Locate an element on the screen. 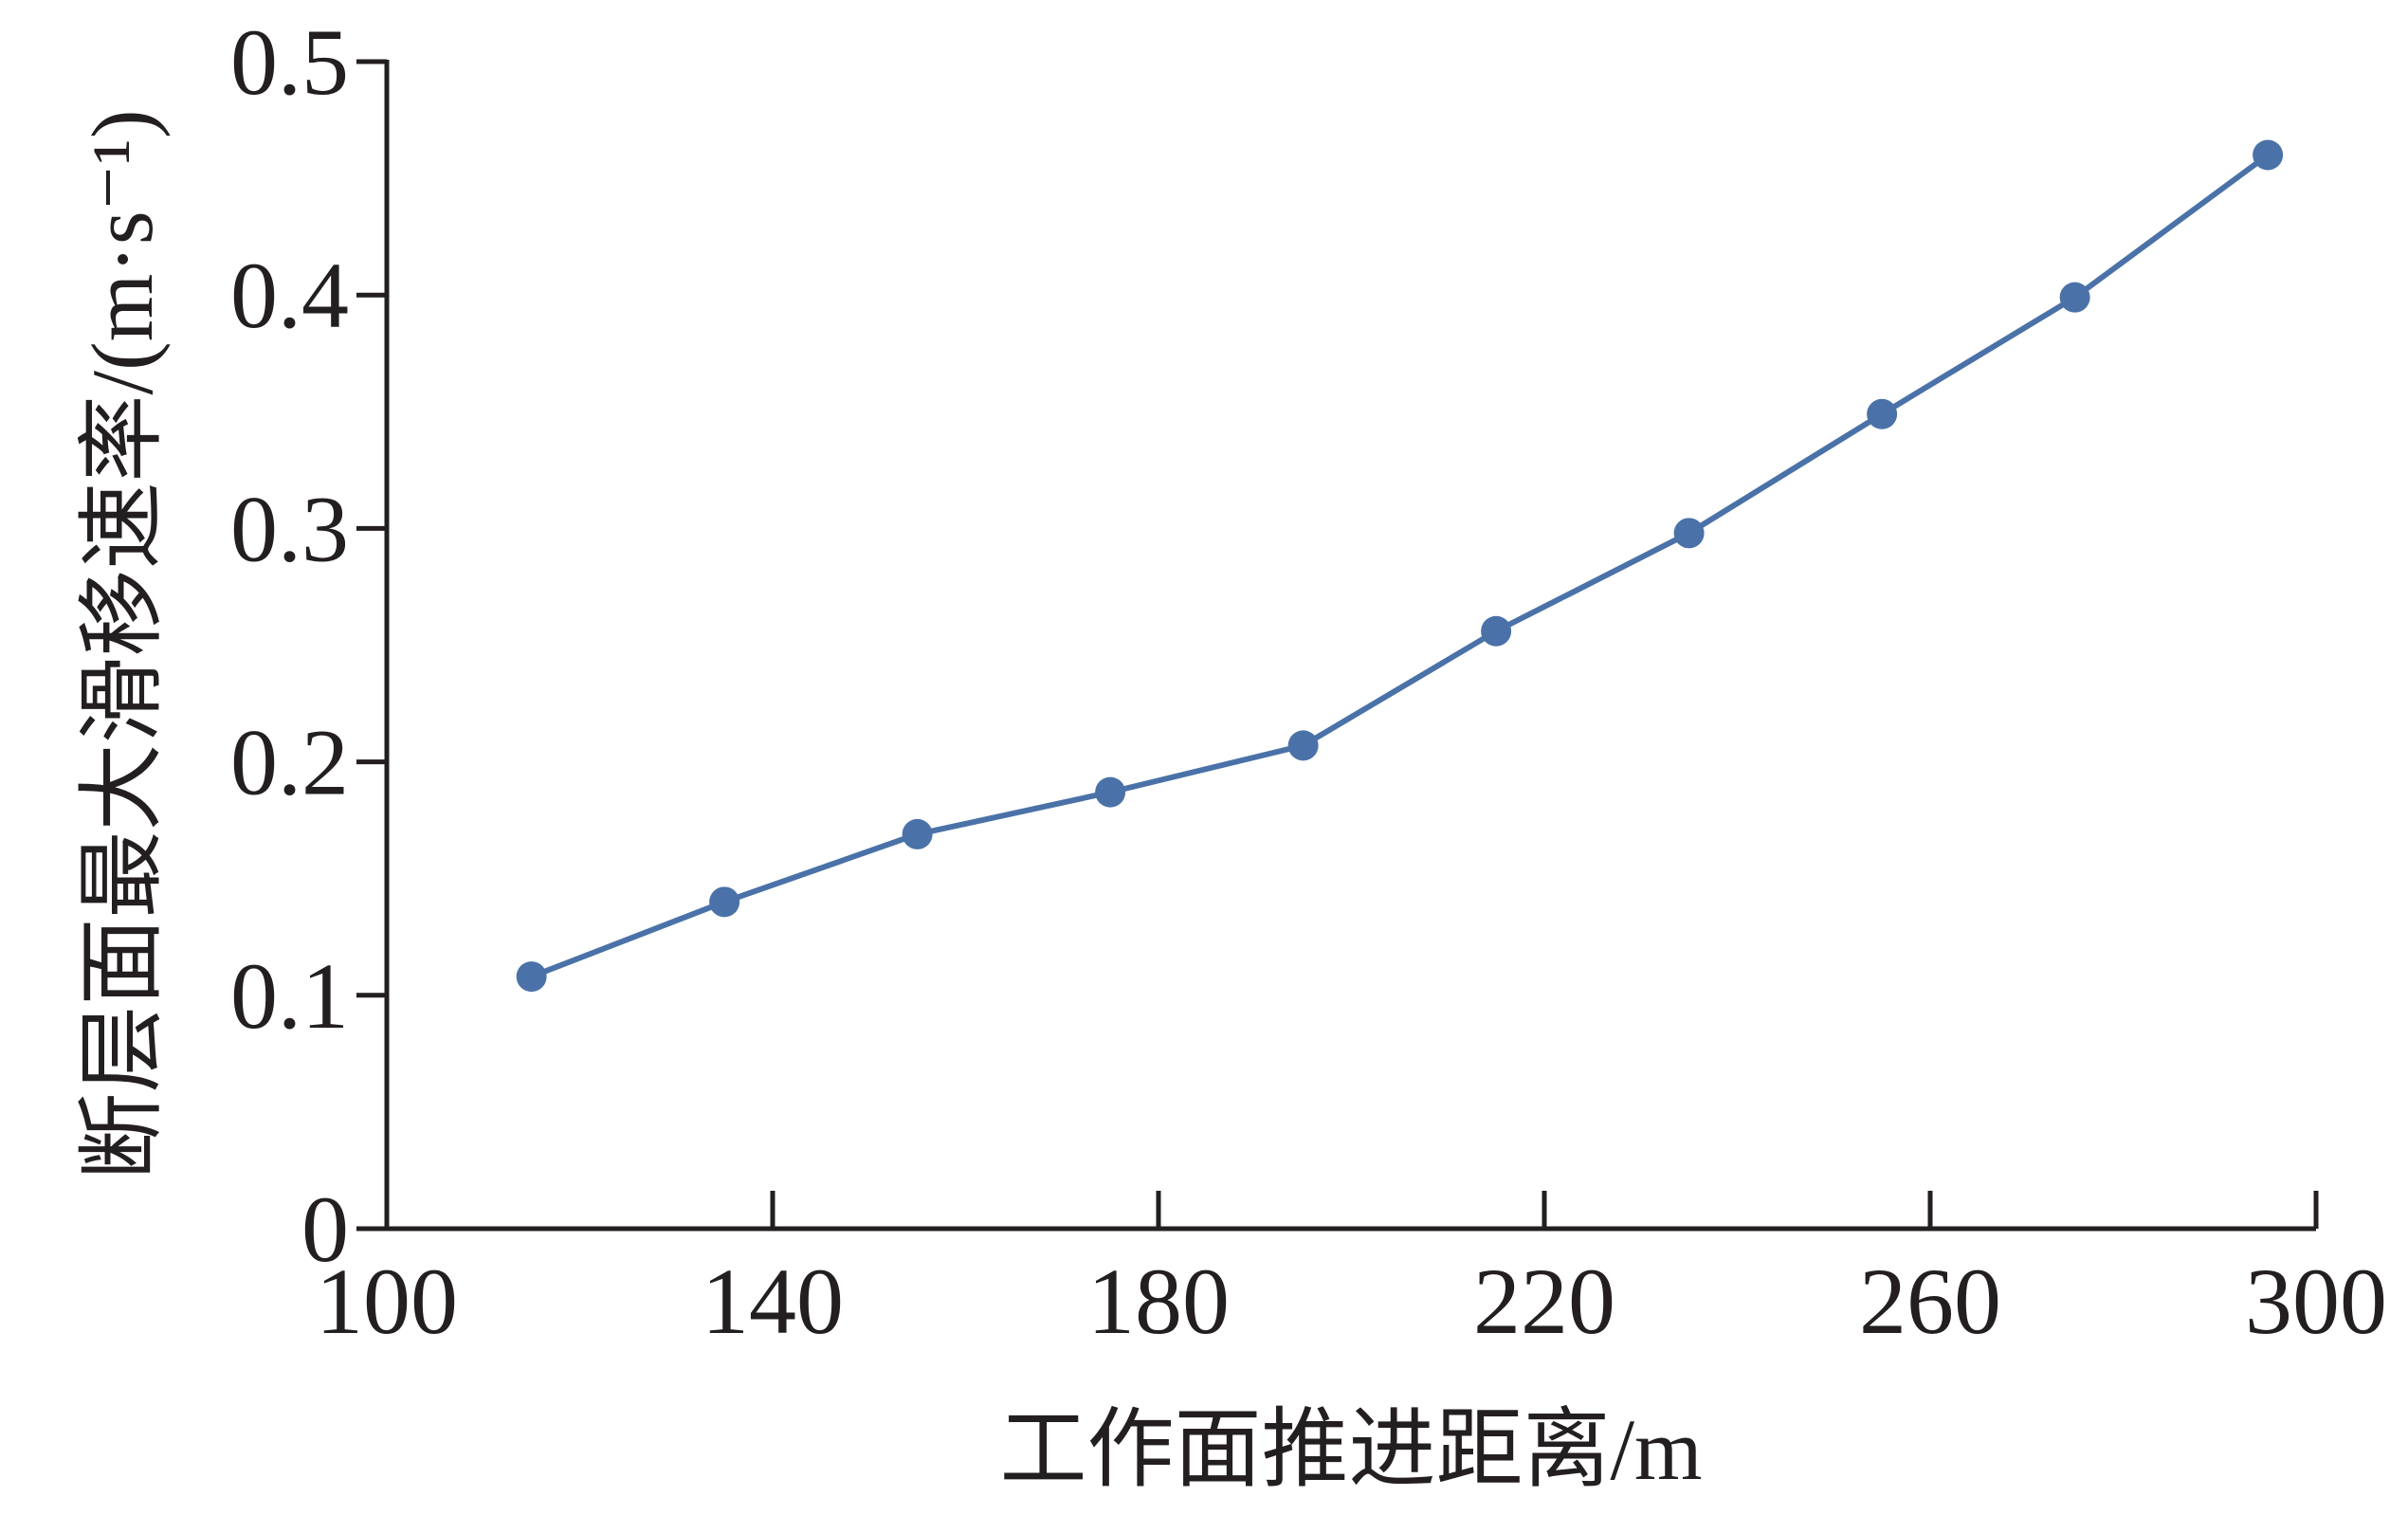  x-tick-label: 180 is located at coordinates (1158, 1301).